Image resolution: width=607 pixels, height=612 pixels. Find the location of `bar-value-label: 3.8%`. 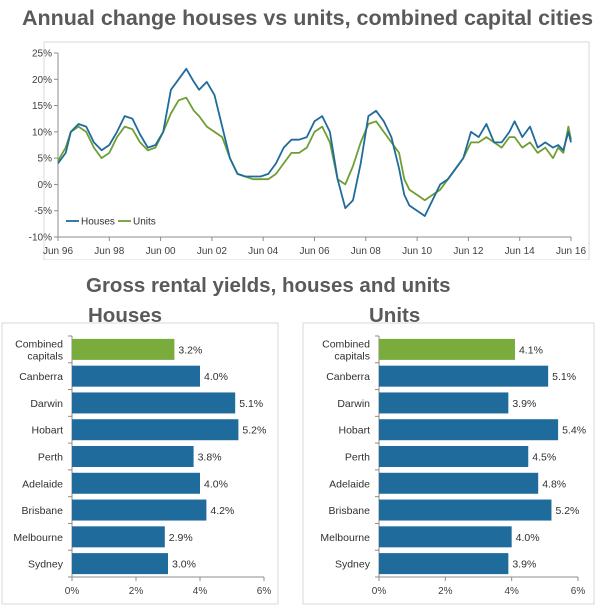

bar-value-label: 3.8% is located at coordinates (210, 458).